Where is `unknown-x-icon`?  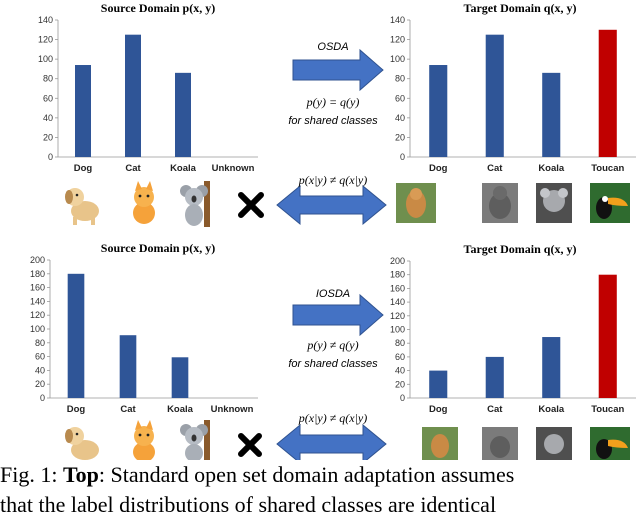
unknown-x-icon is located at coordinates (251, 205).